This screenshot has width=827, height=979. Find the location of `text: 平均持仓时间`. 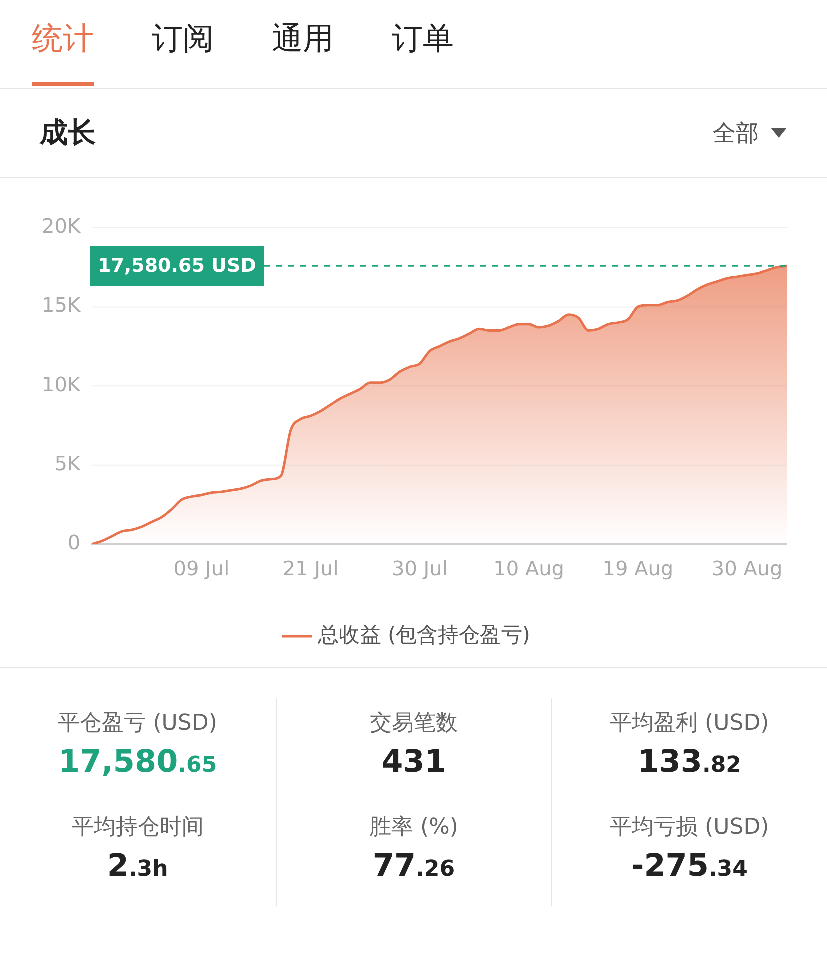

text: 平均持仓时间 is located at coordinates (137, 828).